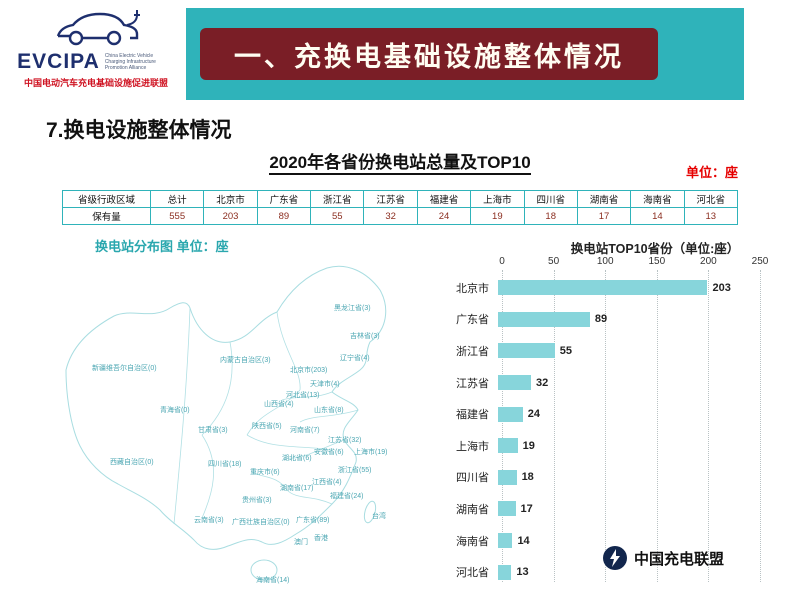 This screenshot has height=600, width=800. Describe the element at coordinates (523, 540) in the screenshot. I see `bar-value-label: 14` at that location.